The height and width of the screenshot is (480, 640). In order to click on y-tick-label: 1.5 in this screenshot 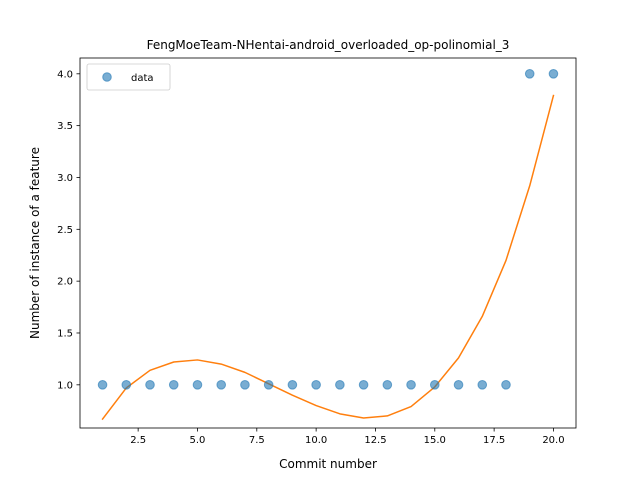, I will do `click(65, 333)`.